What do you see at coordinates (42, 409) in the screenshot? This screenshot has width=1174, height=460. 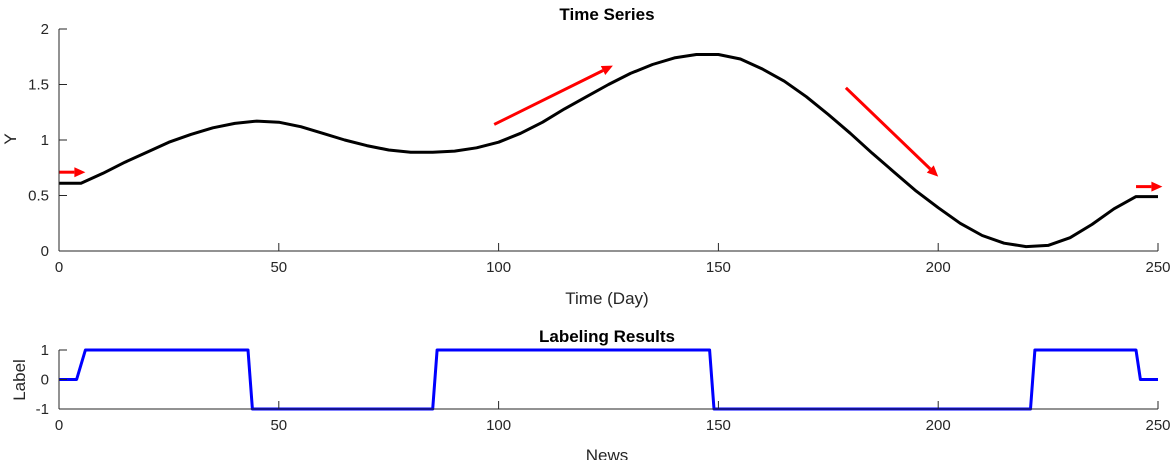 I see `y-tick-label: -1` at bounding box center [42, 409].